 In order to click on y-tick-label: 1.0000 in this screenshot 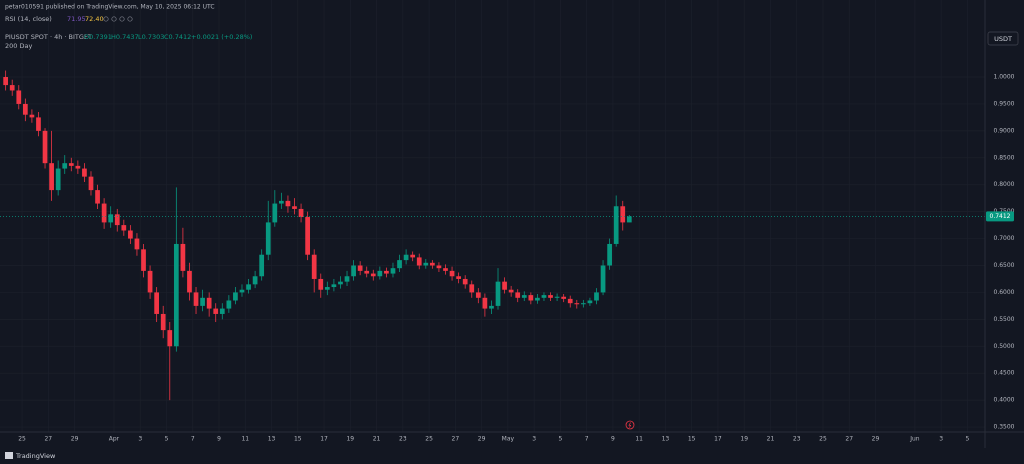, I will do `click(1004, 77)`.